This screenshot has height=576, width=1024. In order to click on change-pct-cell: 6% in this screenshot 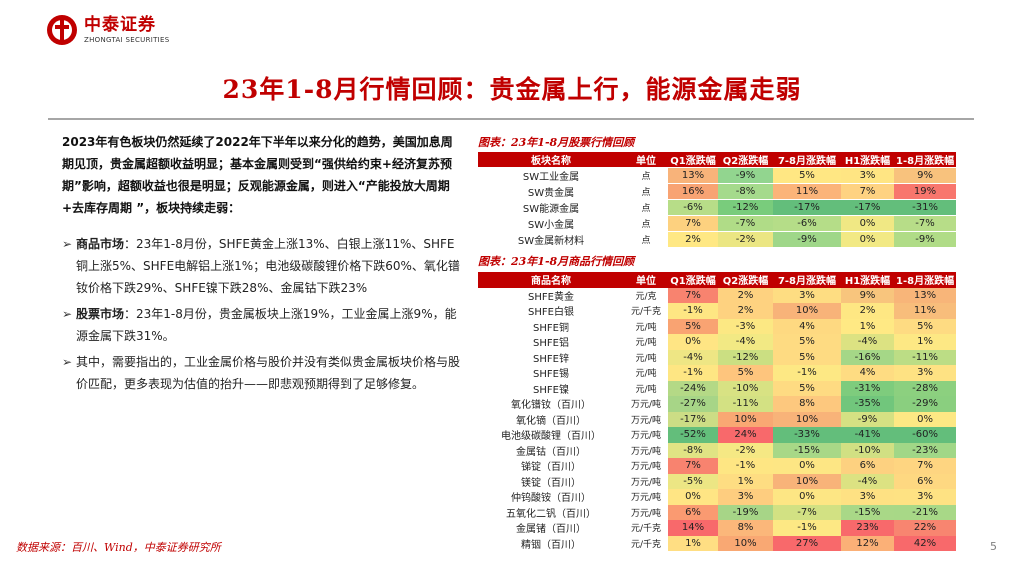, I will do `click(693, 512)`.